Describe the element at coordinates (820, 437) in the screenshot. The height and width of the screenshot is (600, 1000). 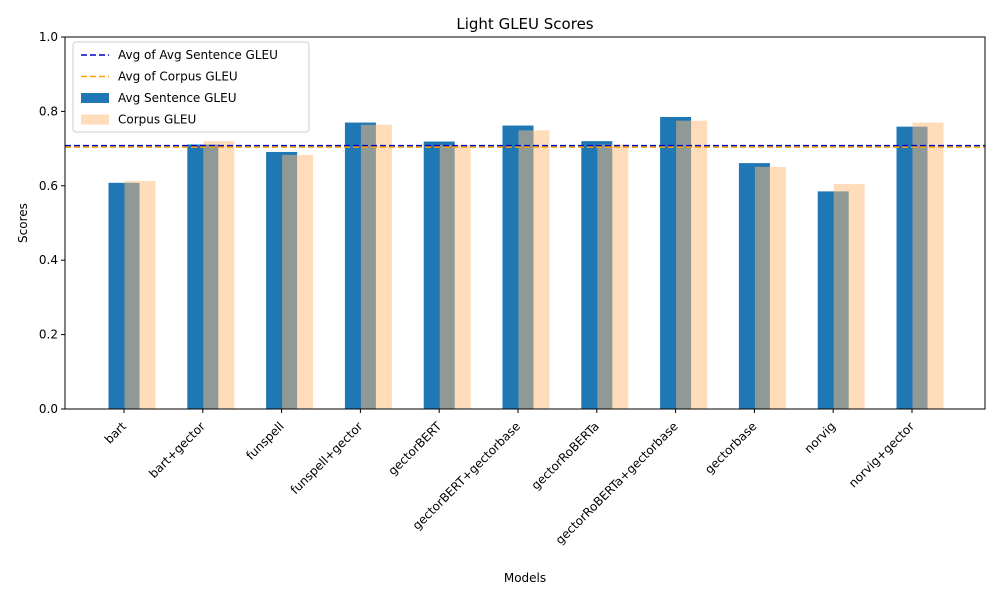
I see `x-tick-label-9: norvig` at that location.